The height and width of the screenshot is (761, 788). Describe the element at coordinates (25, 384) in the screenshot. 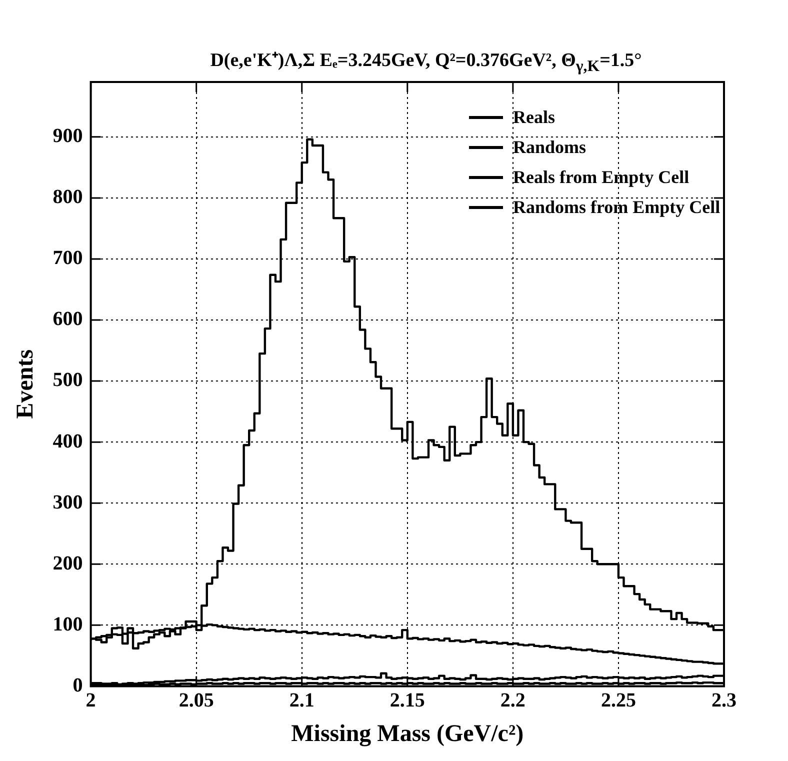

I see `y-axis-title: Events` at that location.